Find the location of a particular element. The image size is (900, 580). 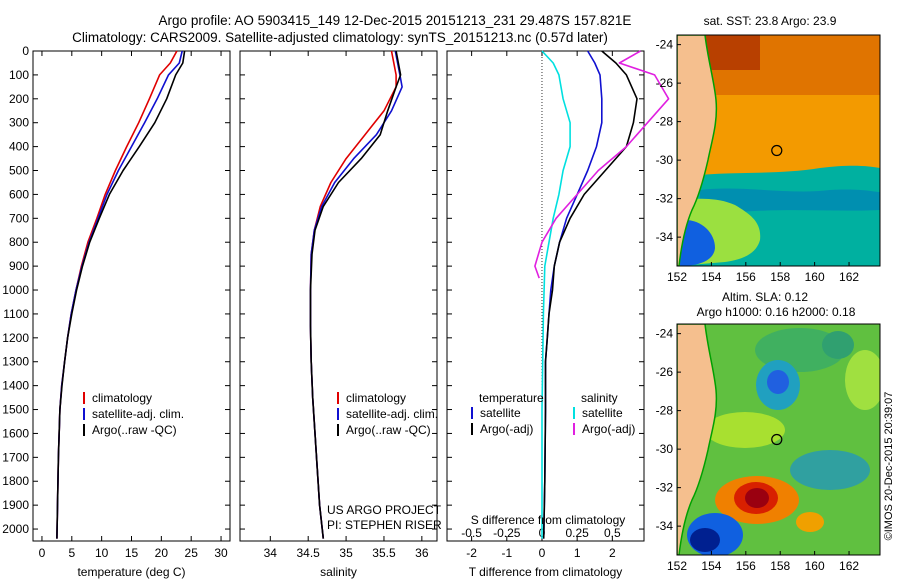

y-tick-label: 800 is located at coordinates (19, 242).